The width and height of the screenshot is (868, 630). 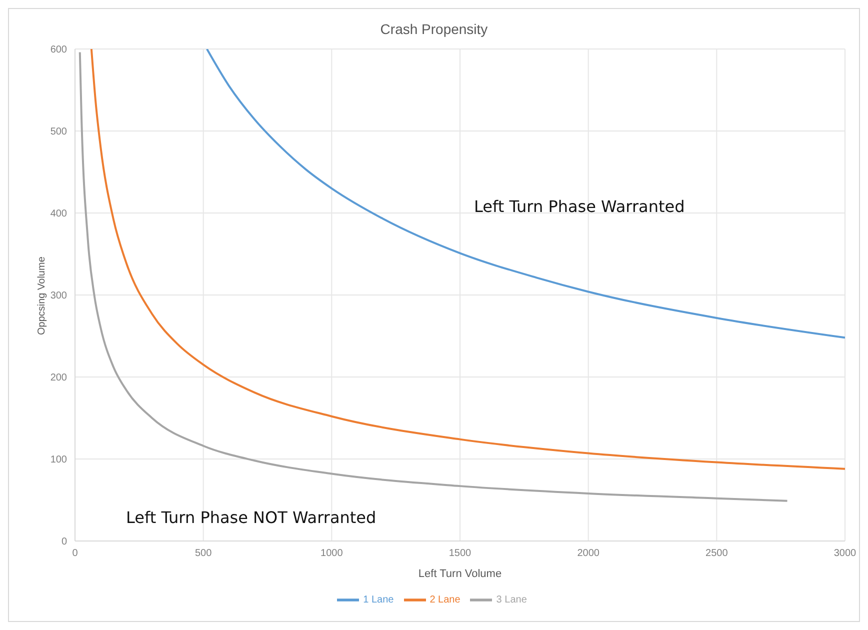 I want to click on x-axis-title: Left Turn Volume, so click(x=460, y=574).